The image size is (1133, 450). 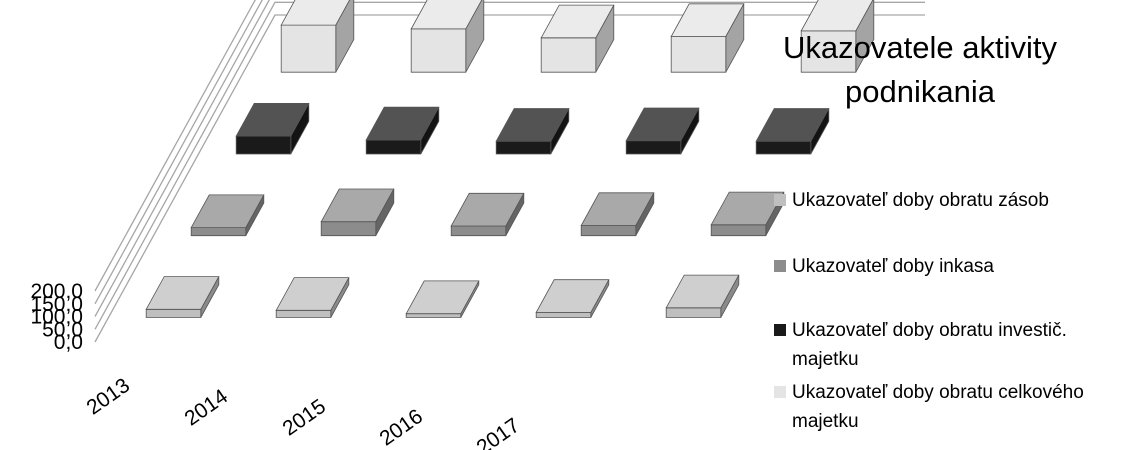 I want to click on legend-label: Ukazovateľ doby obratu celkového, so click(x=938, y=392).